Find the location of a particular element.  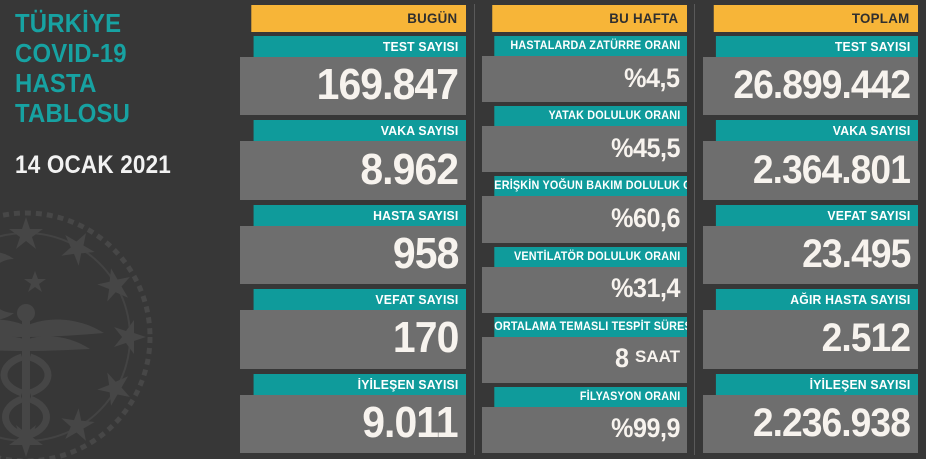

stat-value-text: 26.899.442 is located at coordinates (822, 85).